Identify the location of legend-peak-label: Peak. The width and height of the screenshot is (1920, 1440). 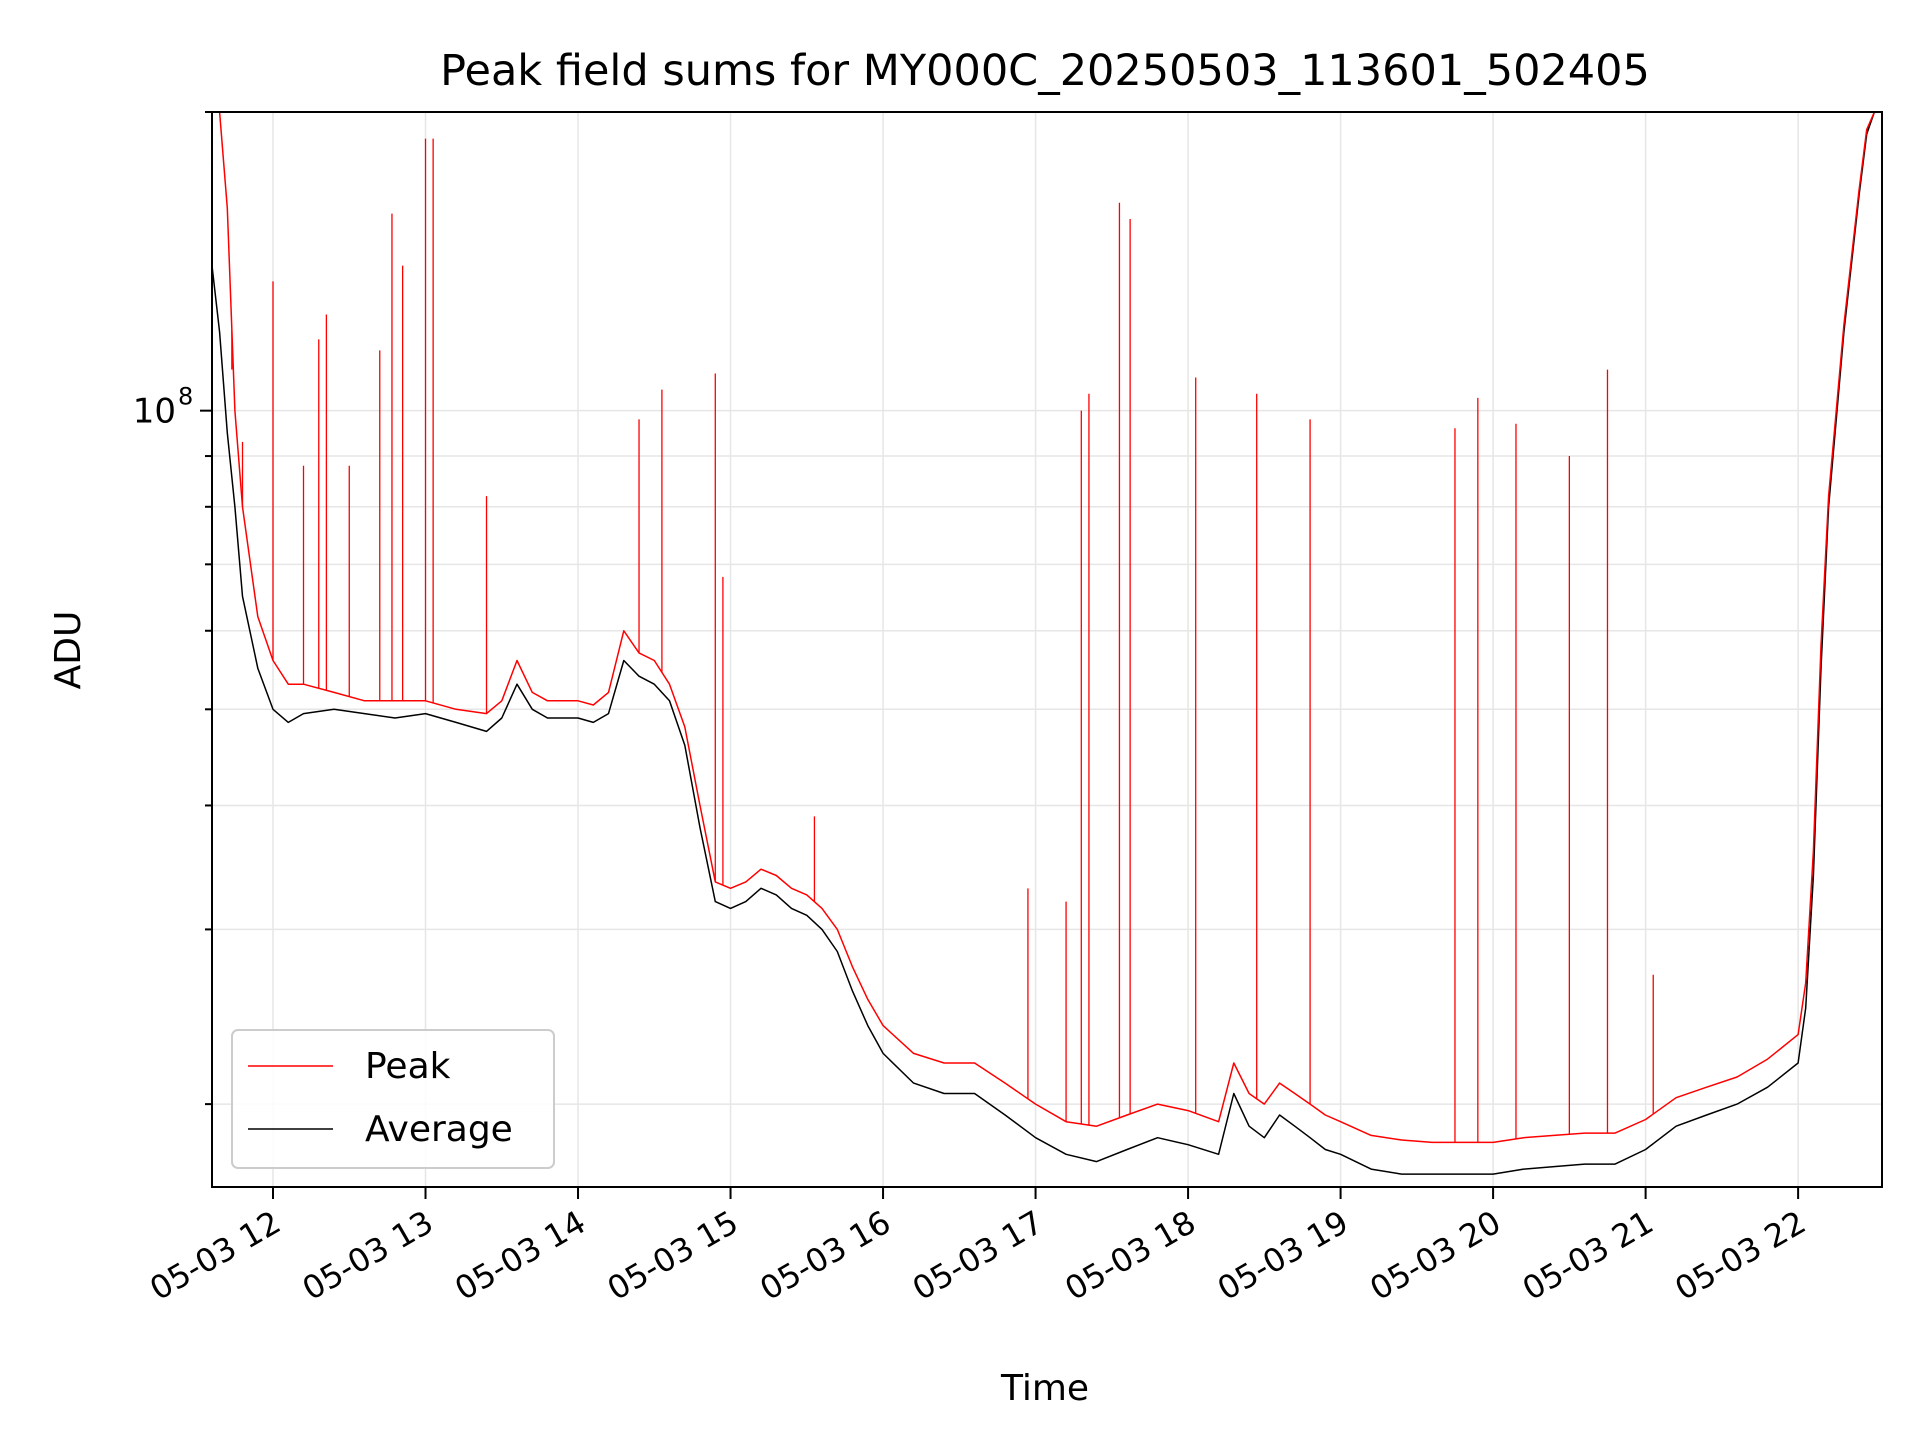
(408, 1066).